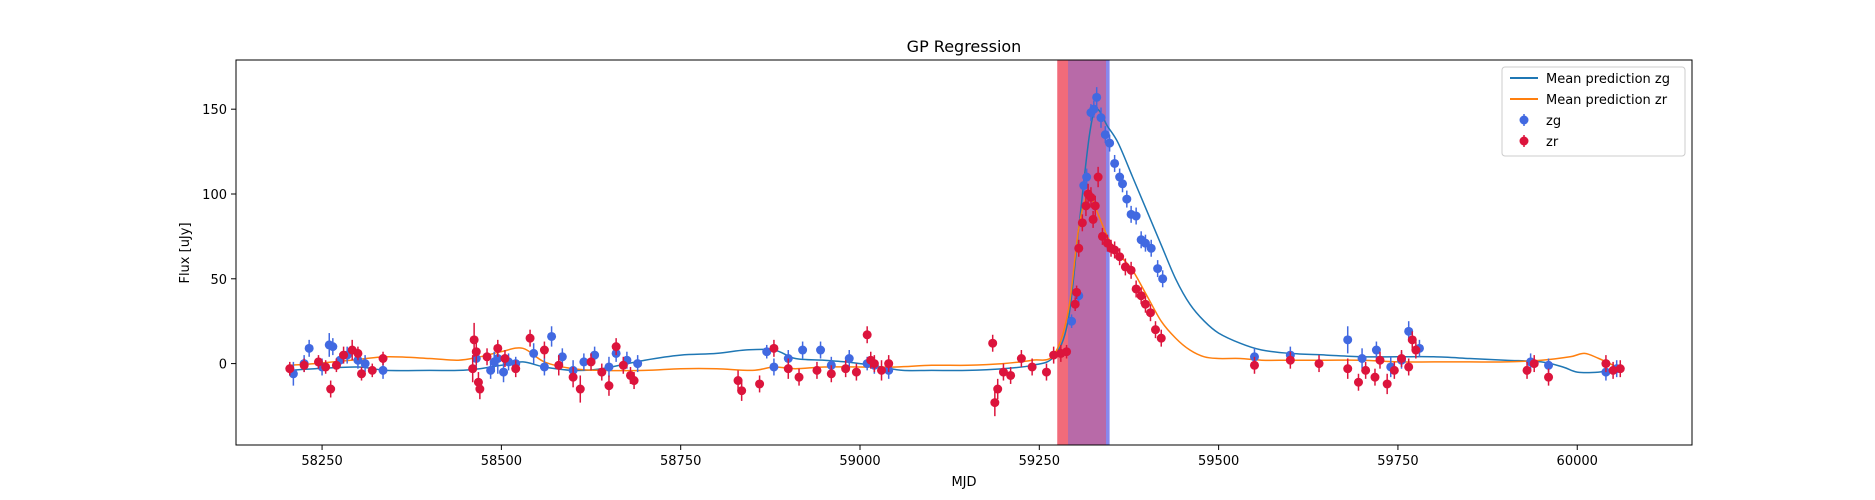 Image resolution: width=1875 pixels, height=500 pixels. I want to click on y-axis-label: Flux [uJy], so click(185, 252).